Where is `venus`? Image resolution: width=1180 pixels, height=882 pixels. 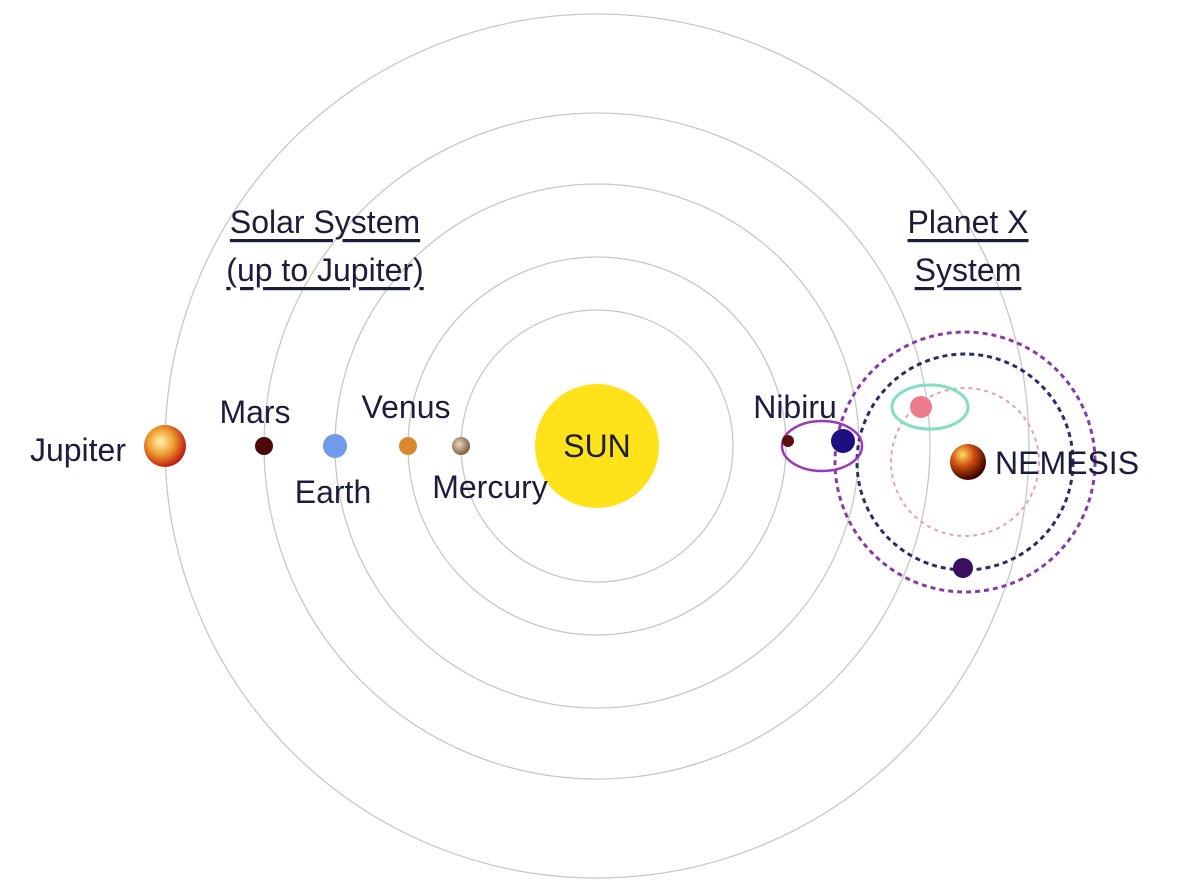 venus is located at coordinates (408, 446).